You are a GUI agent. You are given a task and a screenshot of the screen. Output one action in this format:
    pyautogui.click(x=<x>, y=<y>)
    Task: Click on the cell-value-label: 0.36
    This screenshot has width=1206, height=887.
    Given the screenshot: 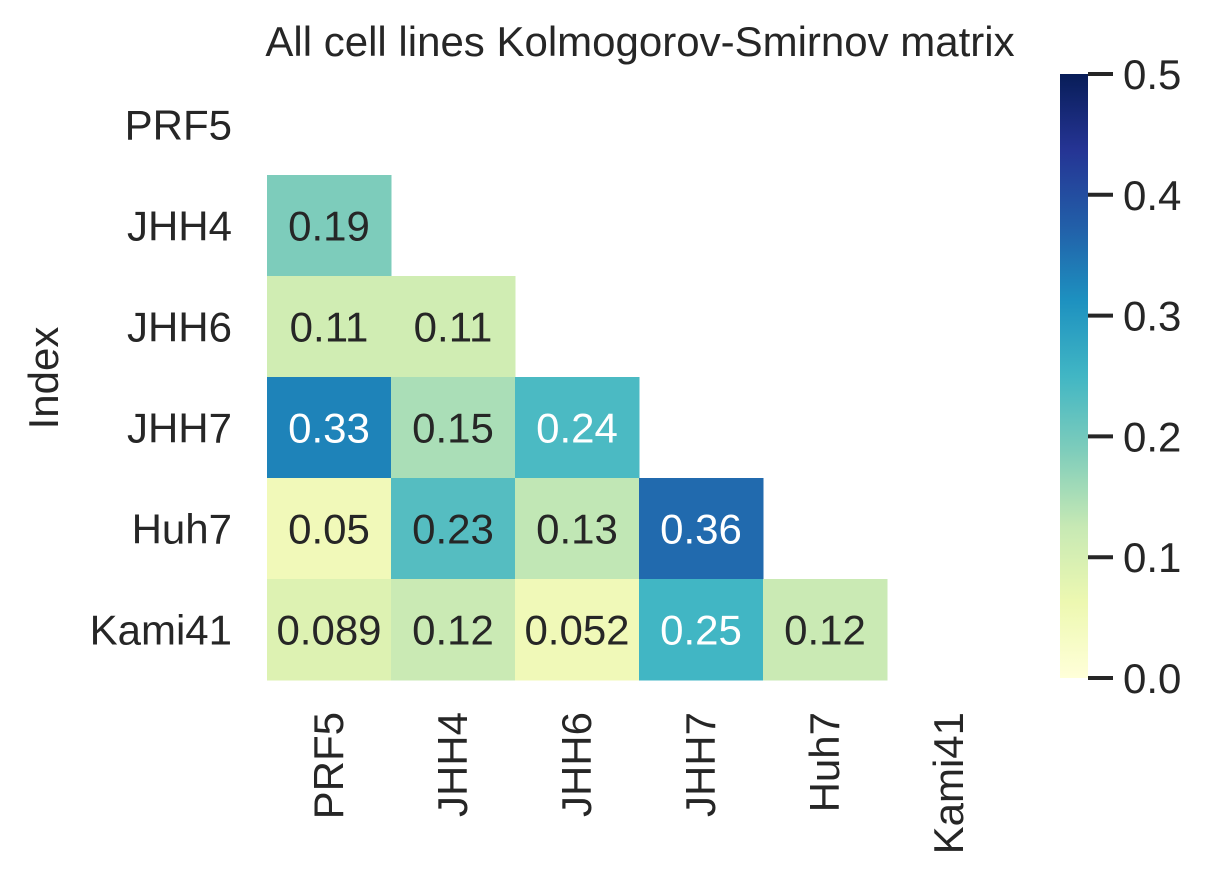 What is the action you would take?
    pyautogui.click(x=701, y=529)
    